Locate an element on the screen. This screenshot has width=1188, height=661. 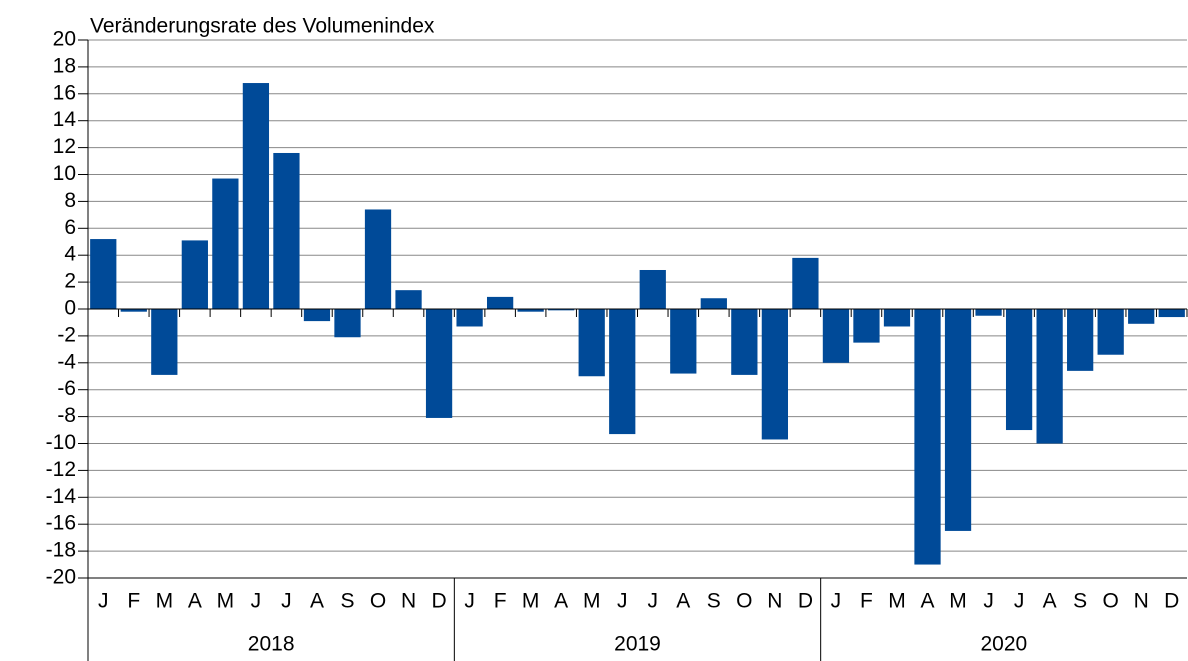
y-tick-label: -20 is located at coordinates (61, 577).